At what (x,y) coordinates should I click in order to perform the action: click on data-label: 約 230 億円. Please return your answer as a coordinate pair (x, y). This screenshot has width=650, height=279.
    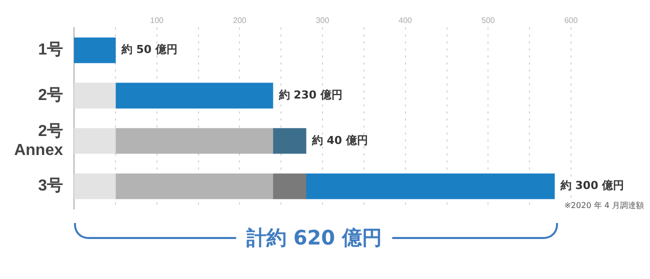
    Looking at the image, I should click on (310, 95).